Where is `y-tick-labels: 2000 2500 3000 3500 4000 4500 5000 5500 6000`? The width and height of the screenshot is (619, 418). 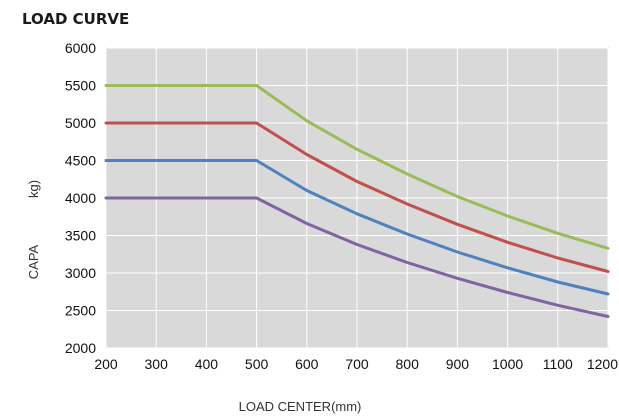
y-tick-labels: 2000 2500 3000 3500 4000 4500 5000 5500 6000 is located at coordinates (80, 198).